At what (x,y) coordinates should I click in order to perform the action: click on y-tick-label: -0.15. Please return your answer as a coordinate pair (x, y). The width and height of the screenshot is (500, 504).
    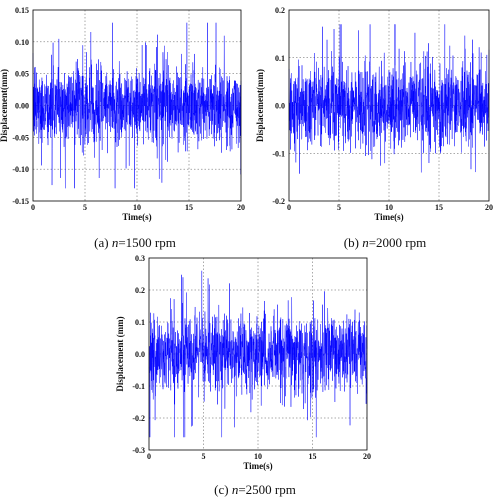
    Looking at the image, I should click on (20, 201).